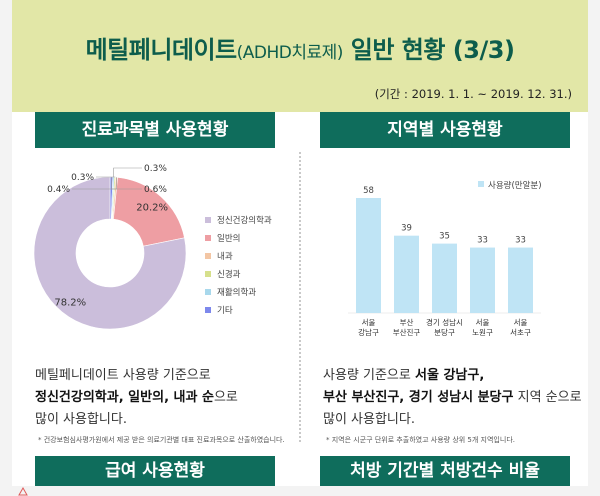 The image size is (600, 496). I want to click on bar-legend-label: 사용량(만알분), so click(515, 185).